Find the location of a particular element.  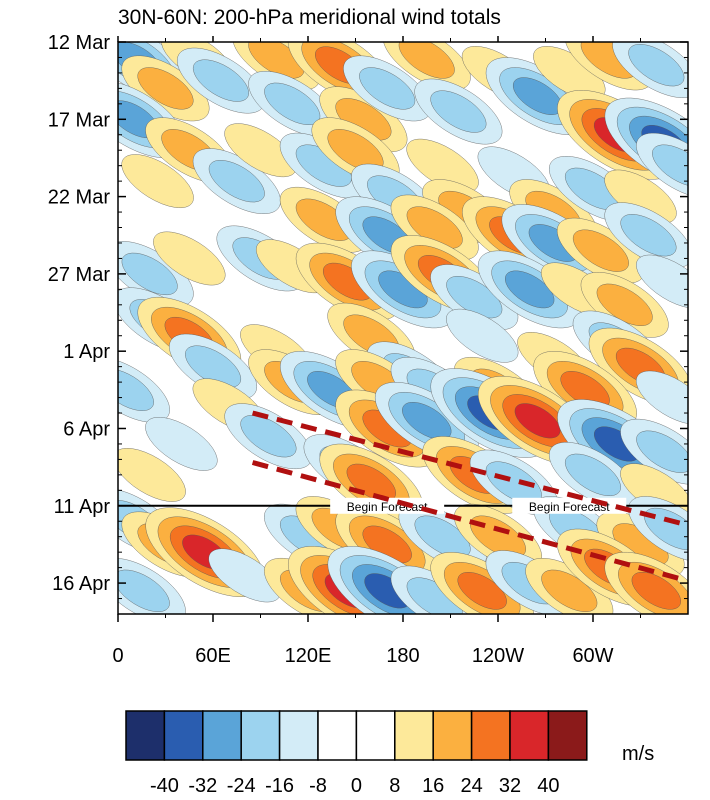

colorbar-label: 24 is located at coordinates (471, 786).